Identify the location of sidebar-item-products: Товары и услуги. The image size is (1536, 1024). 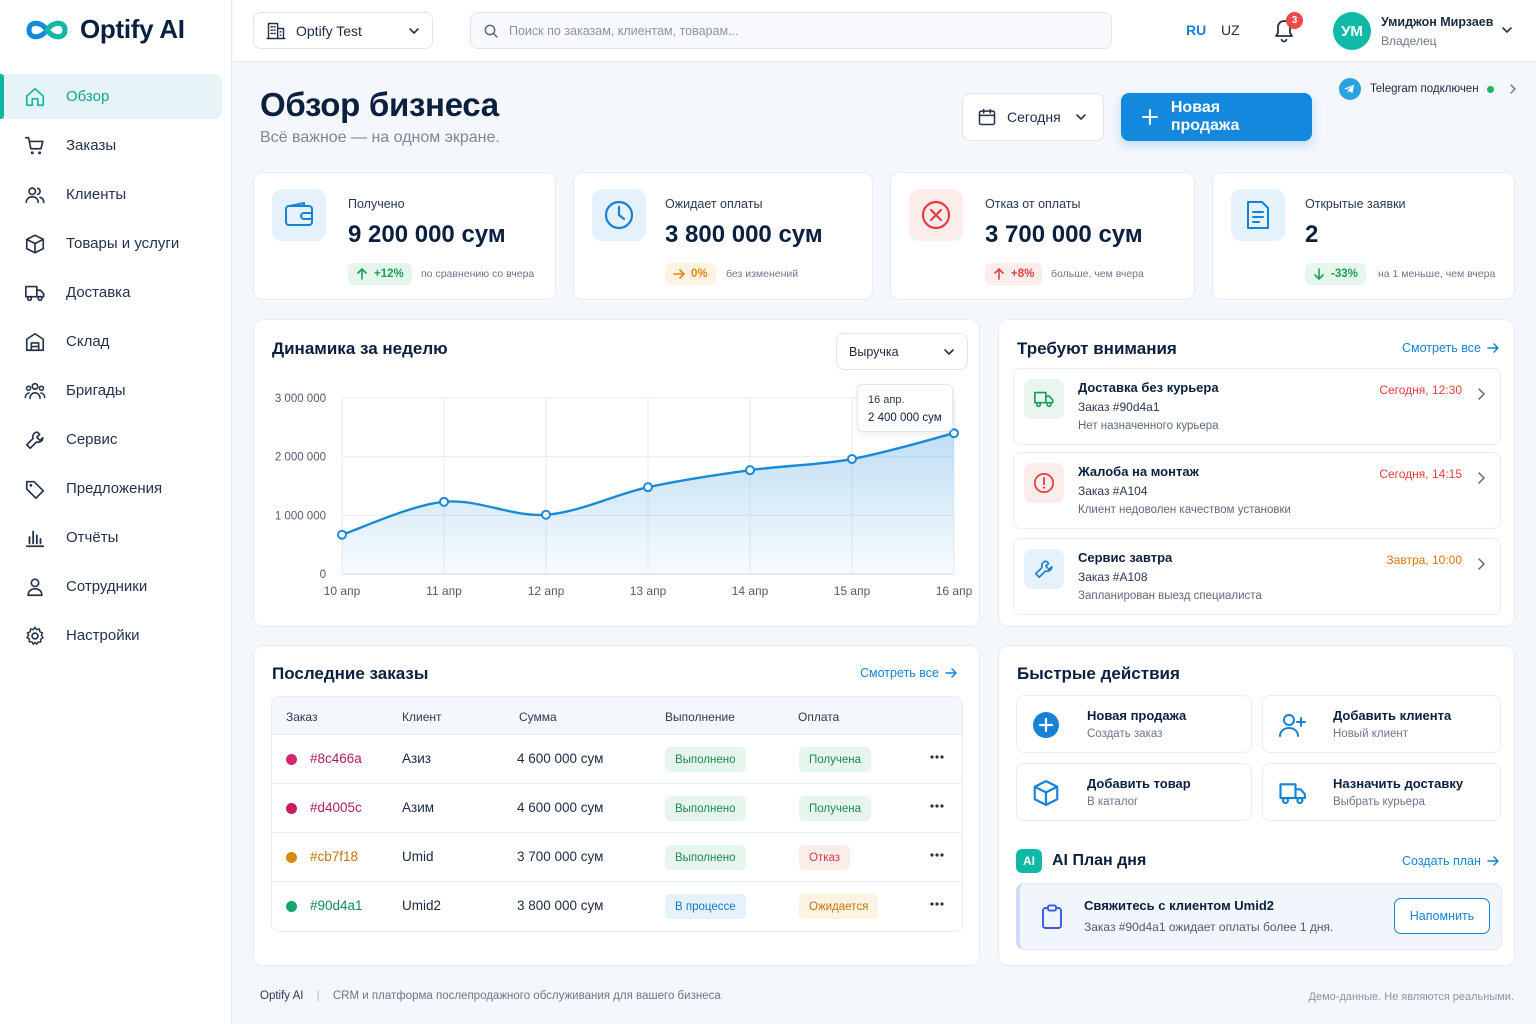
(116, 243).